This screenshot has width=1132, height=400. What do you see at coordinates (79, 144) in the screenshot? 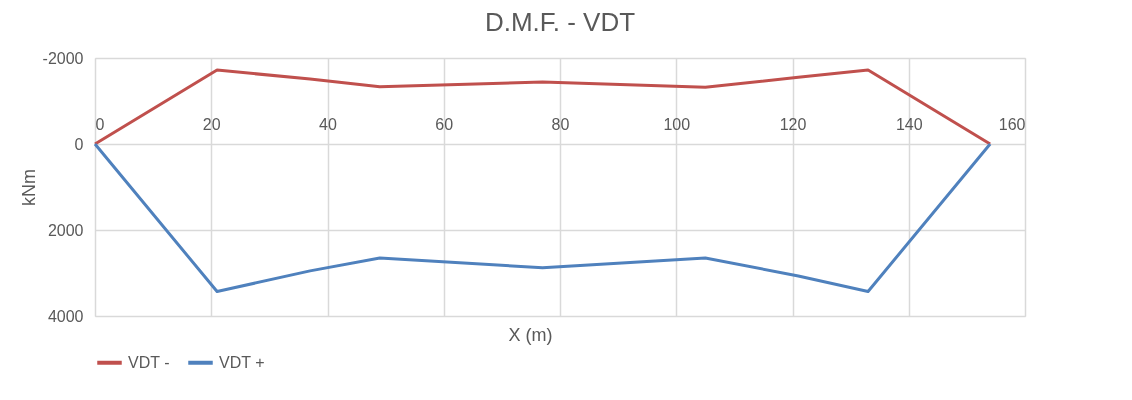
I see `y-tick-label: 0` at bounding box center [79, 144].